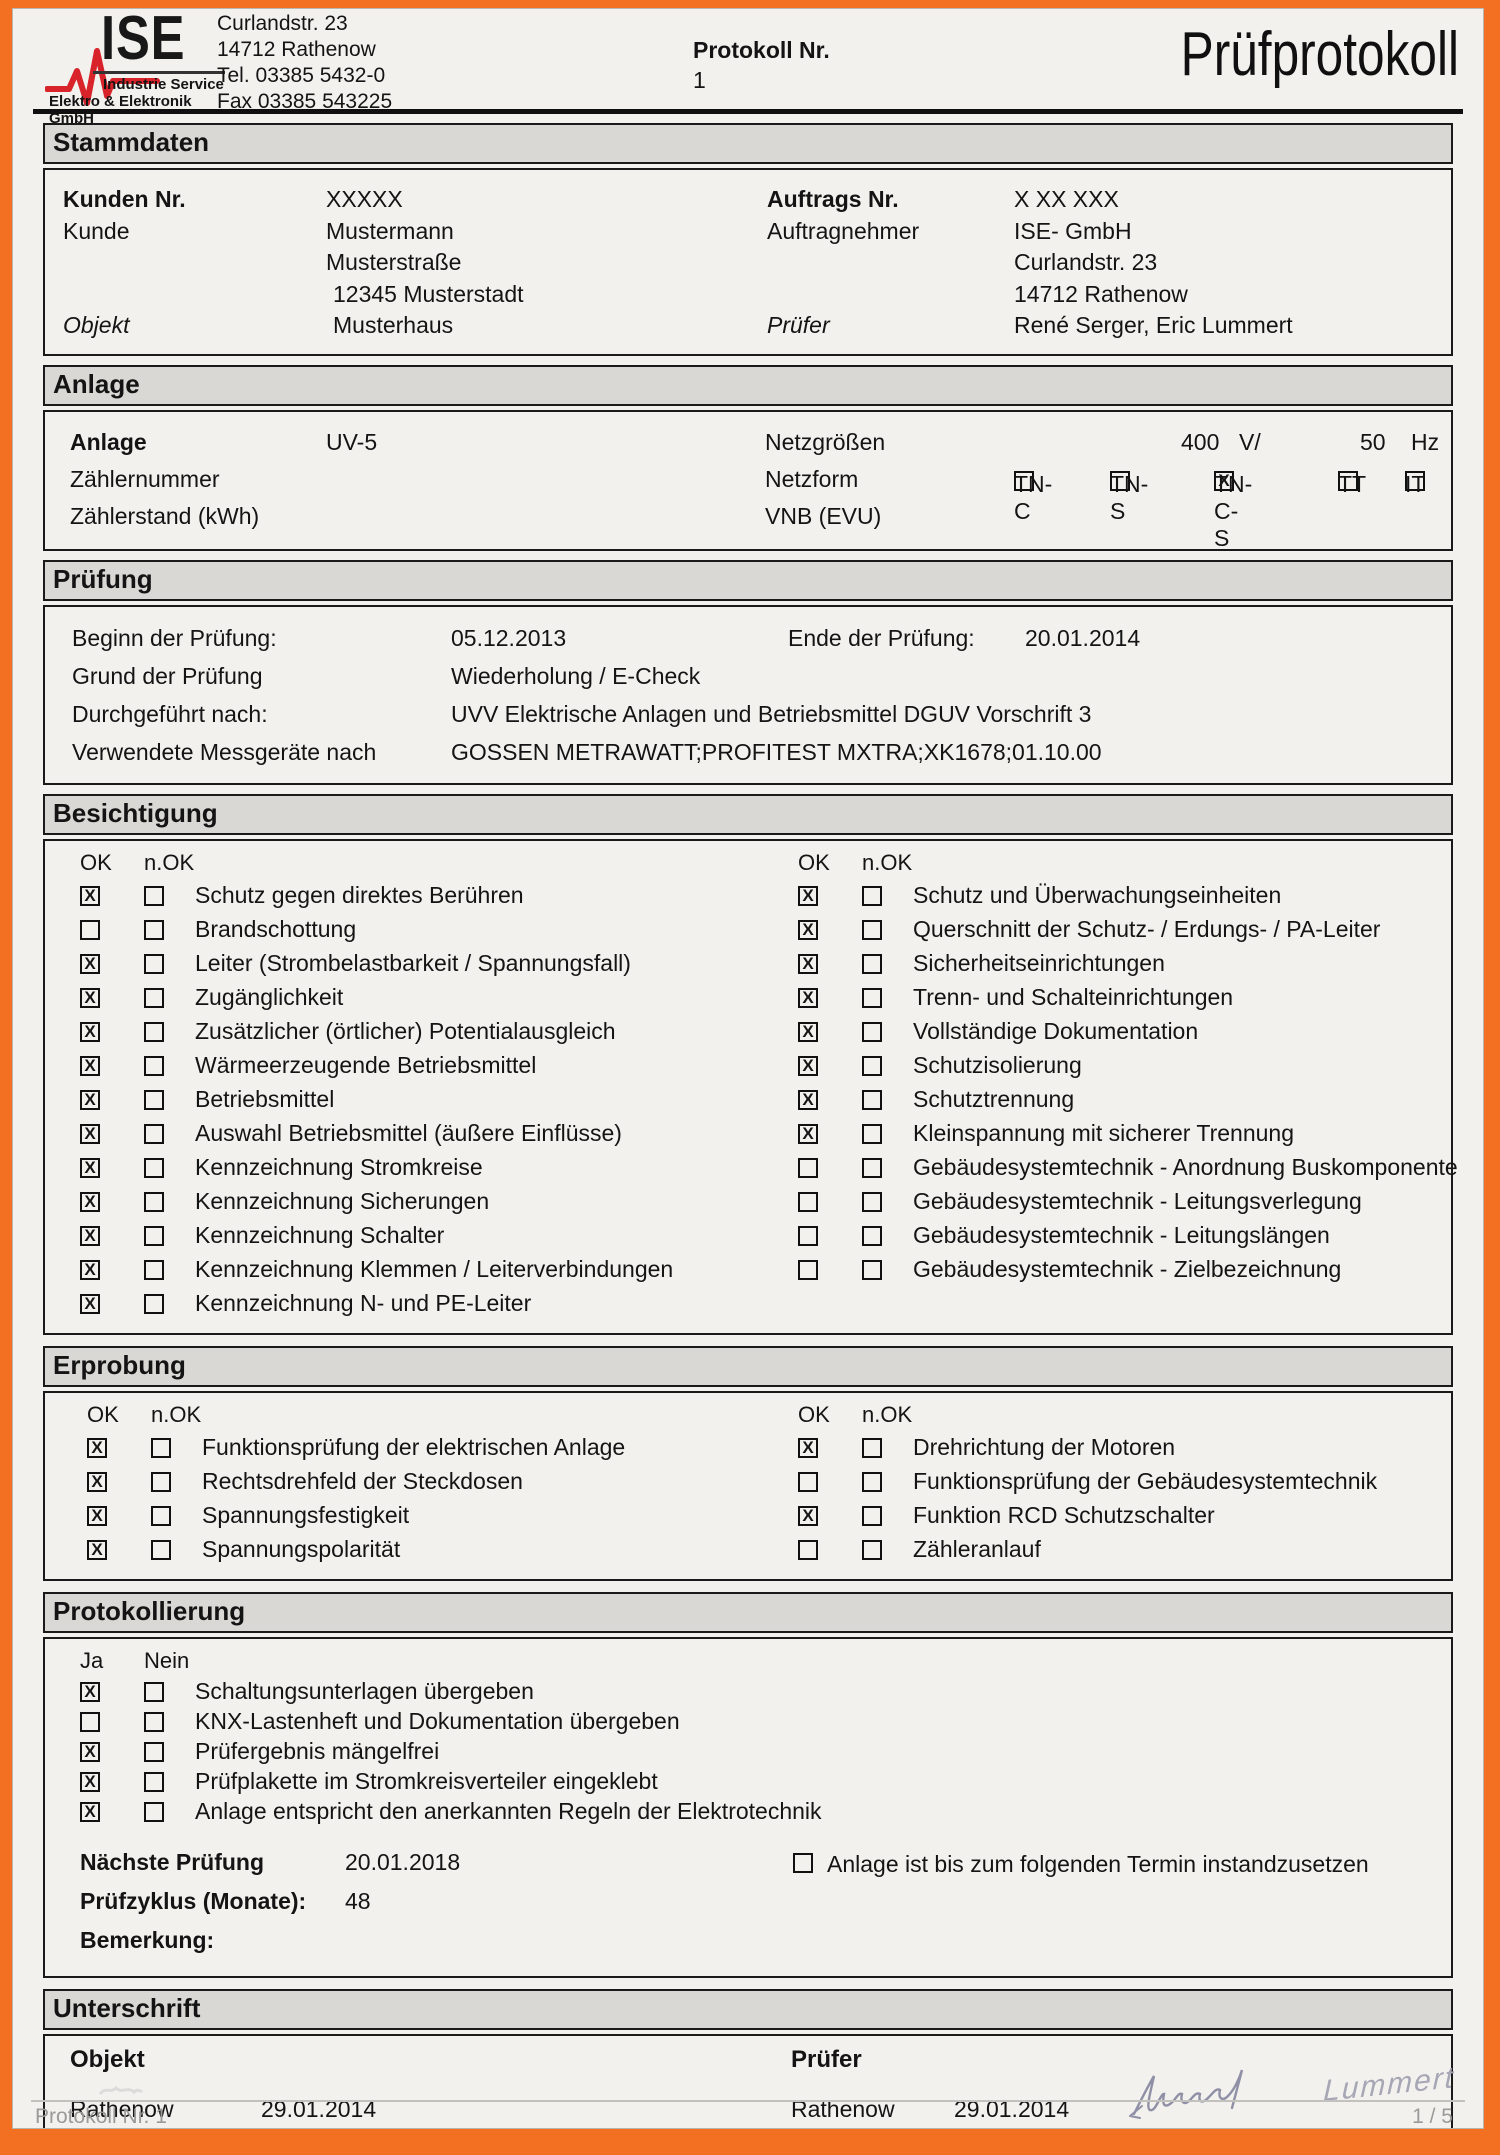 This screenshot has height=2155, width=1500. I want to click on checklist-row: Kennzeichnung Sicherungen, so click(414, 1202).